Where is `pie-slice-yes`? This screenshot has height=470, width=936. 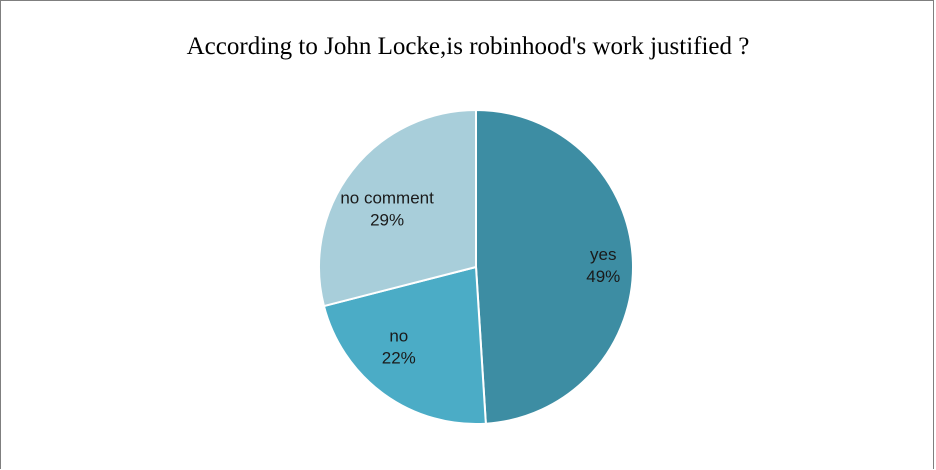 pie-slice-yes is located at coordinates (554, 266).